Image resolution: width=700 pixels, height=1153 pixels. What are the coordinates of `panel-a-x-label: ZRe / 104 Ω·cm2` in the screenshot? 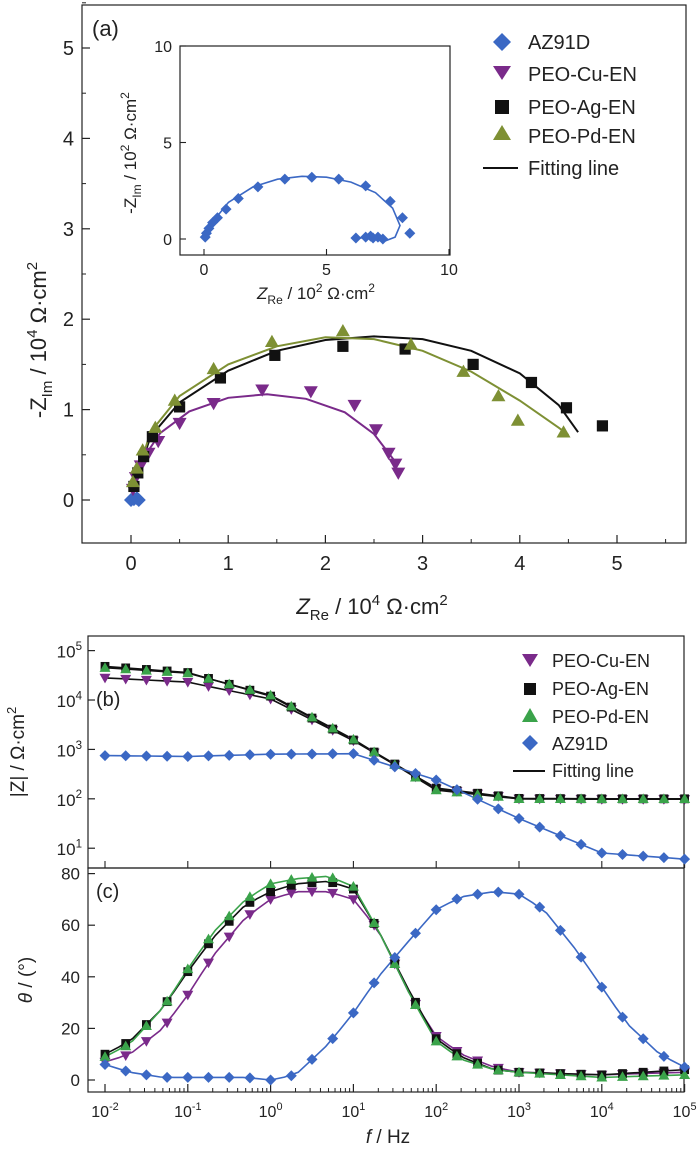 It's located at (371, 608).